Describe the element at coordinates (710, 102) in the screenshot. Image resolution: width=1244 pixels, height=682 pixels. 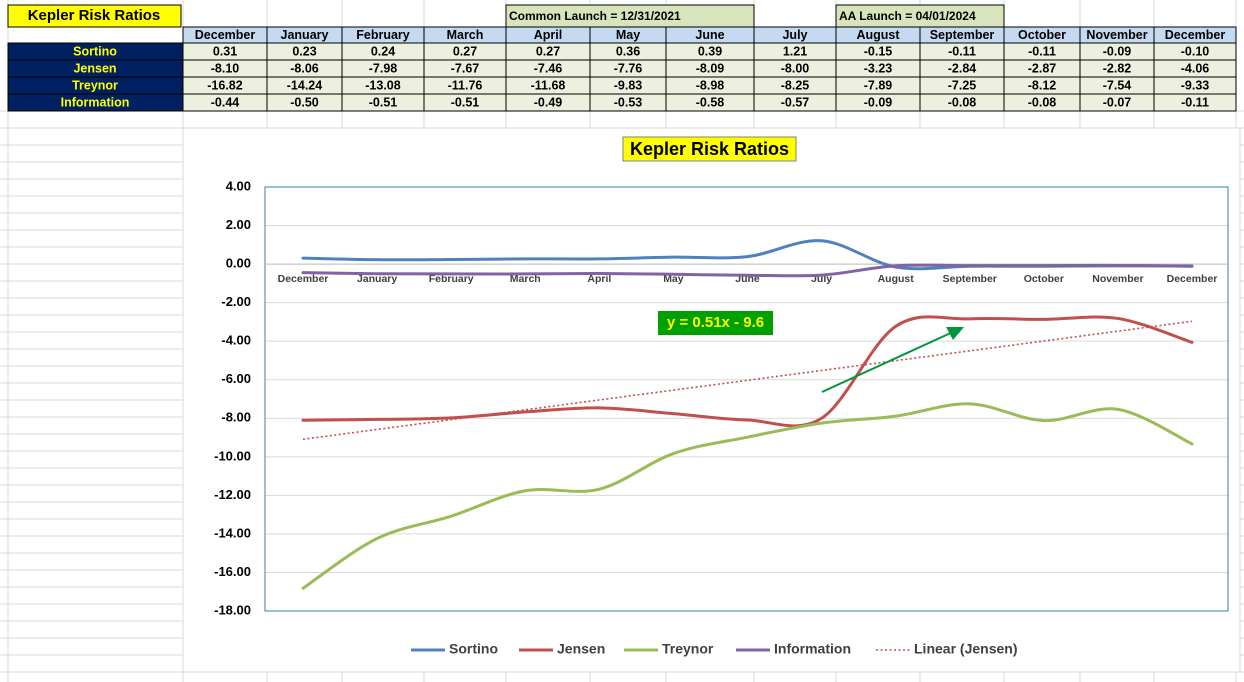
I see `cell-value: -0.58` at that location.